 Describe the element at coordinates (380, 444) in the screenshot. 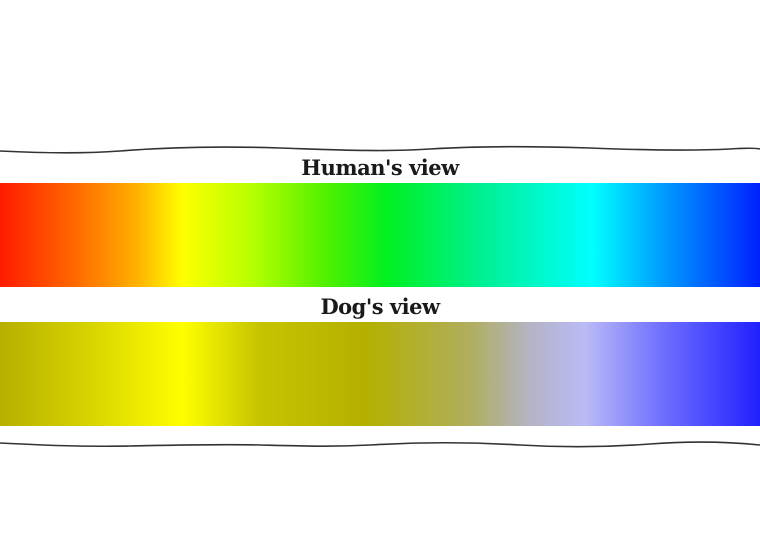

I see `torn-edge-bottom` at that location.